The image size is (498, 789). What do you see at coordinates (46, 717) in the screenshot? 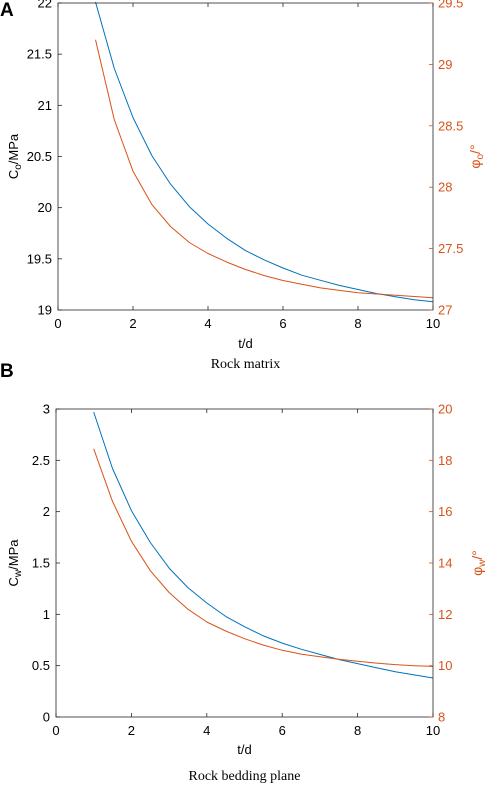
I see `y-tick-label: 0` at bounding box center [46, 717].